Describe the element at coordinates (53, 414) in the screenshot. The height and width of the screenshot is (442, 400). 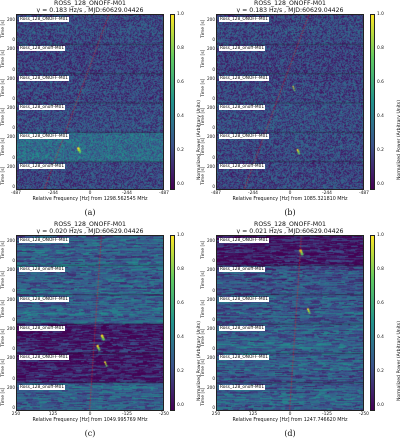
I see `x-tick-label: 125` at that location.